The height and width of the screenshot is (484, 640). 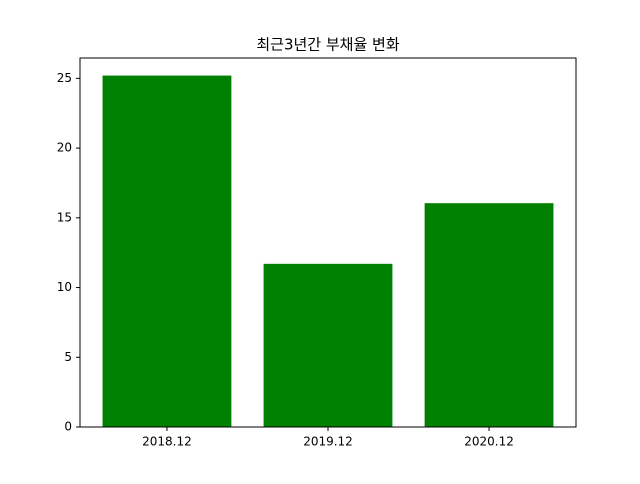 What do you see at coordinates (167, 442) in the screenshot?
I see `x-tick-label: 2018.12` at bounding box center [167, 442].